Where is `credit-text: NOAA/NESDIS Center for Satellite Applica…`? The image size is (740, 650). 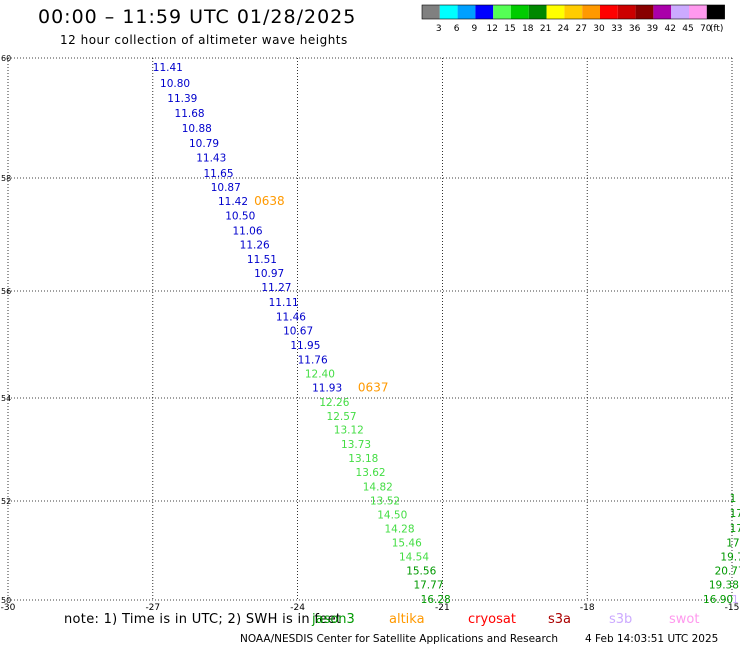 credit-text: NOAA/NESDIS Center for Satellite Applica… is located at coordinates (399, 639).